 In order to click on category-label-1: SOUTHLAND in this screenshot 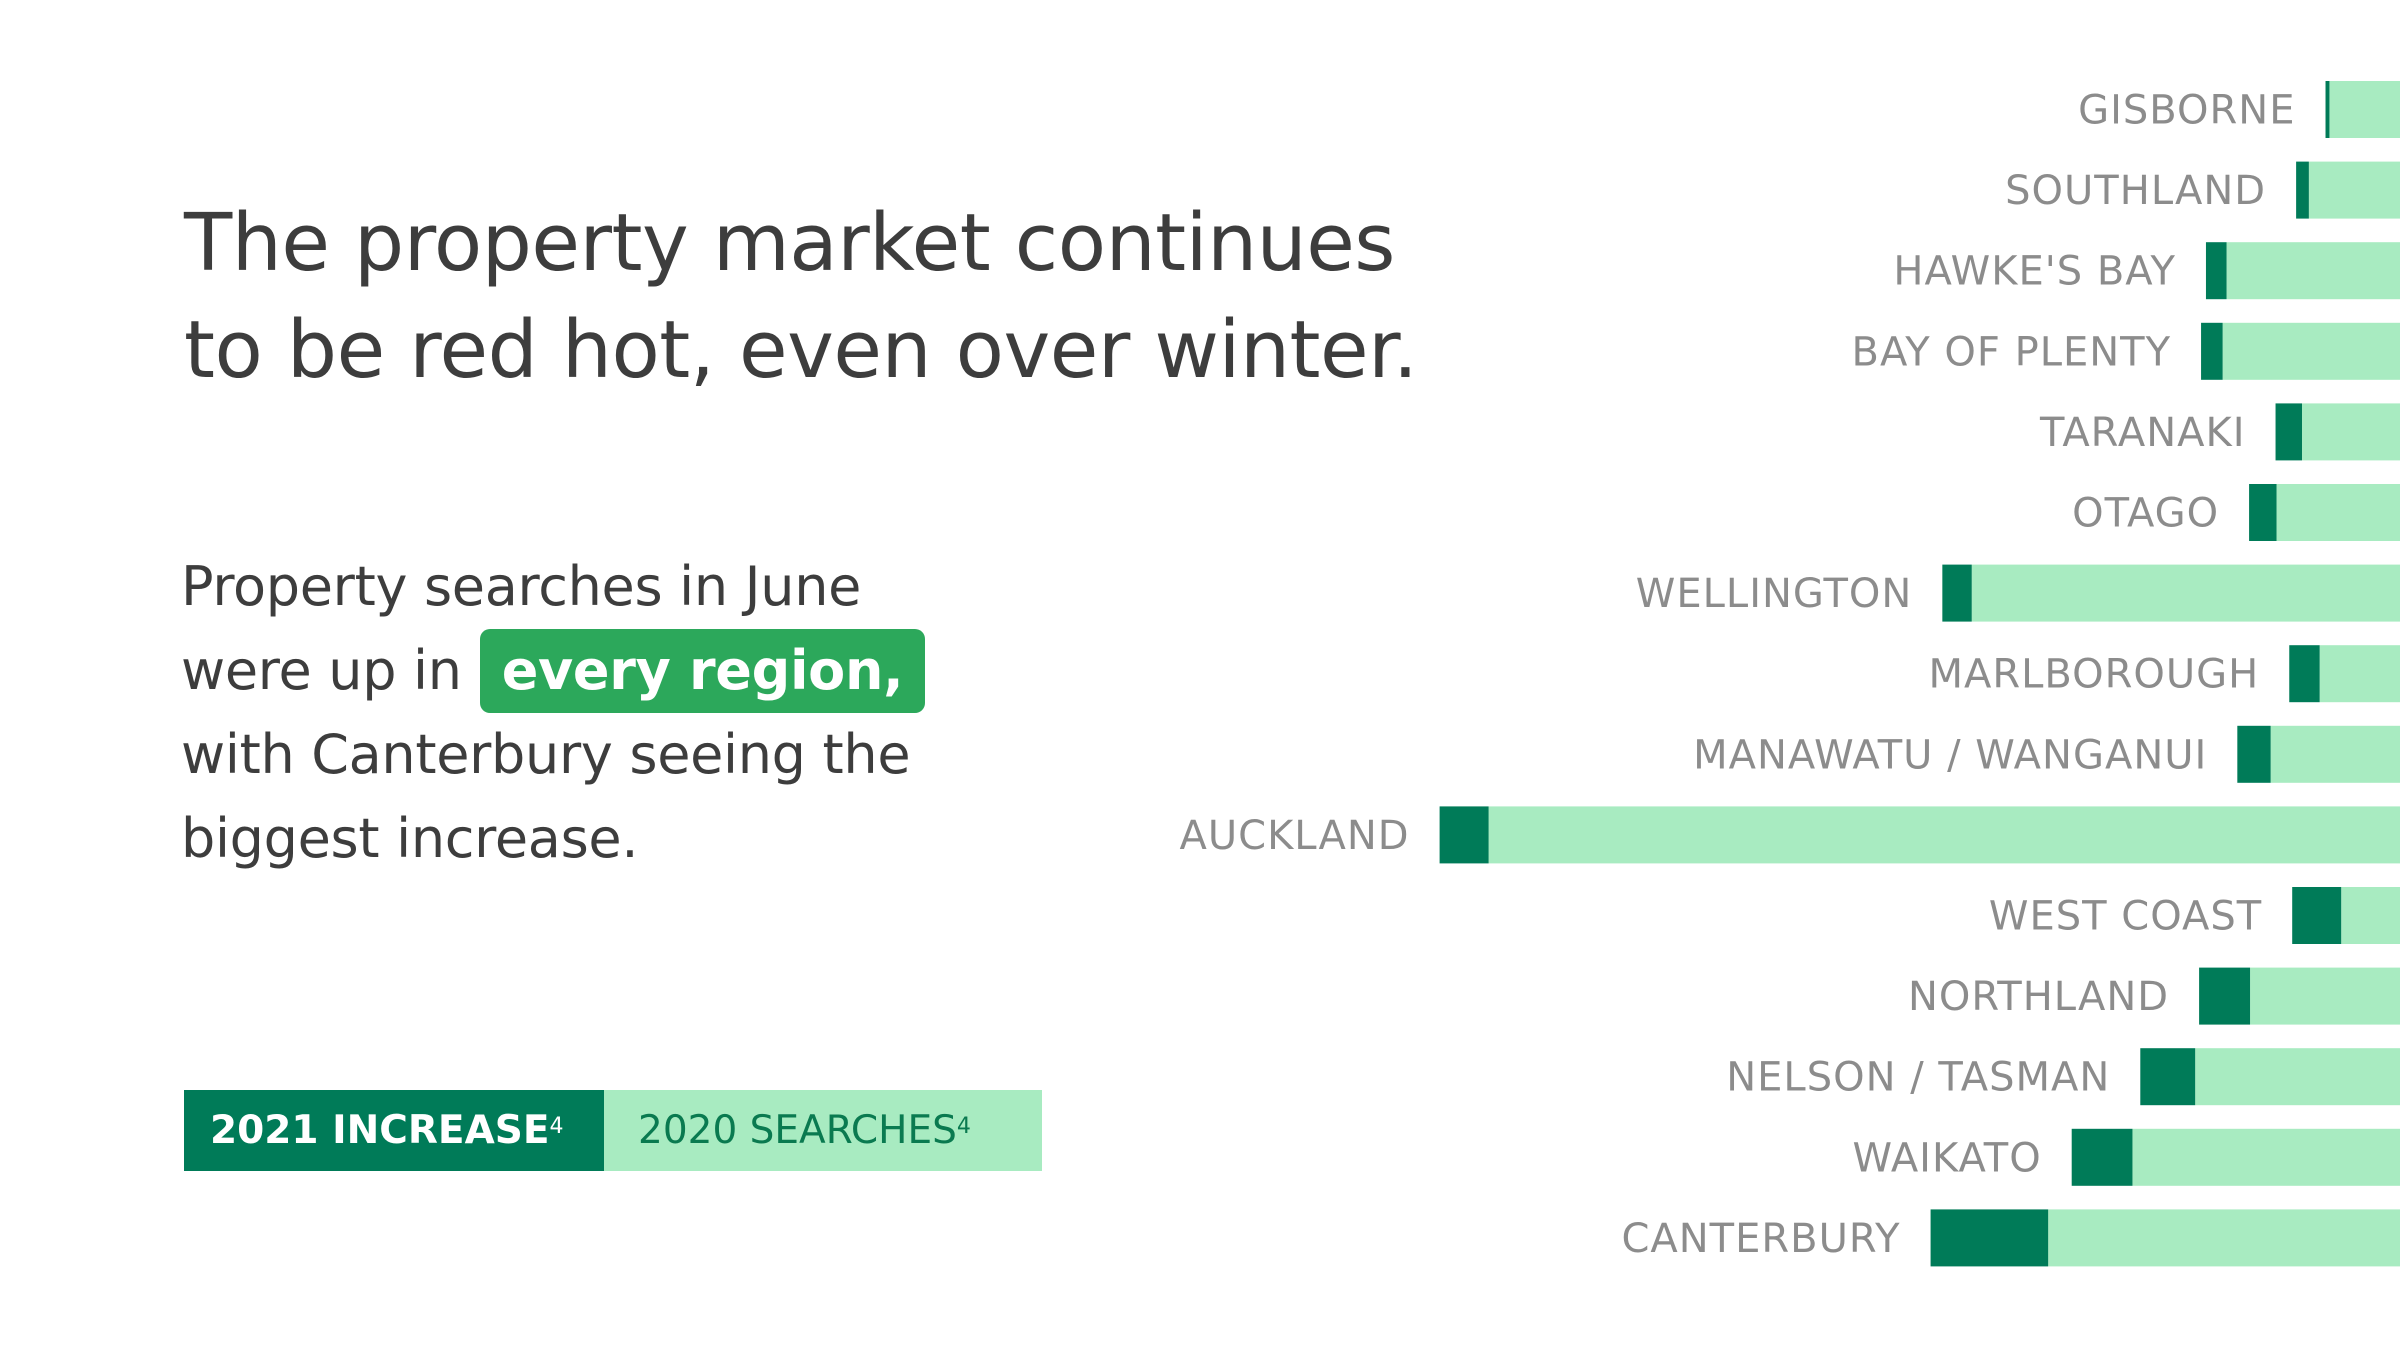, I will do `click(2135, 191)`.